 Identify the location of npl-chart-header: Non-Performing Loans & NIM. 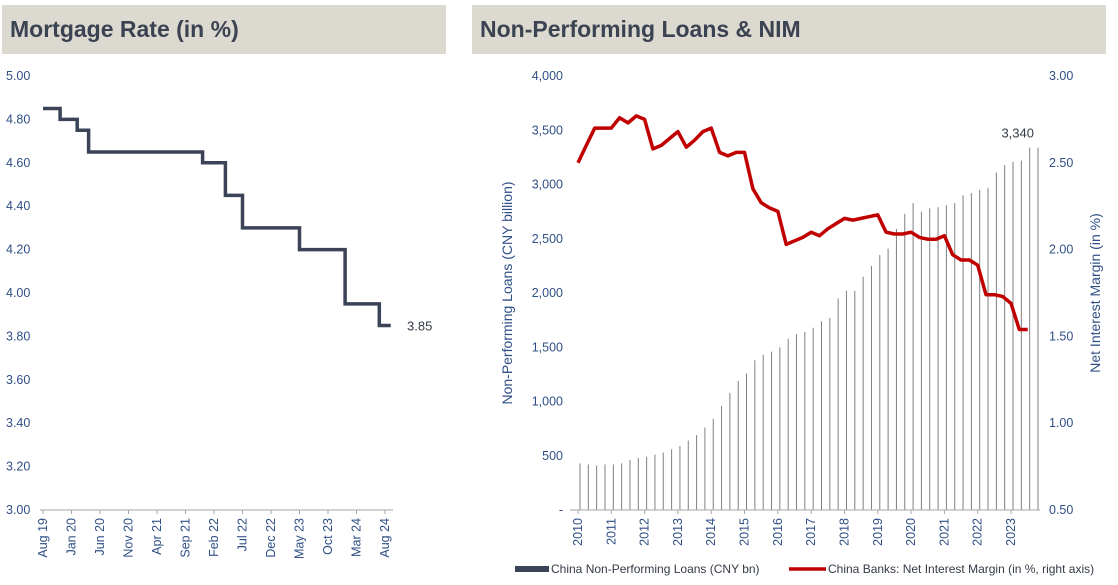
(789, 29).